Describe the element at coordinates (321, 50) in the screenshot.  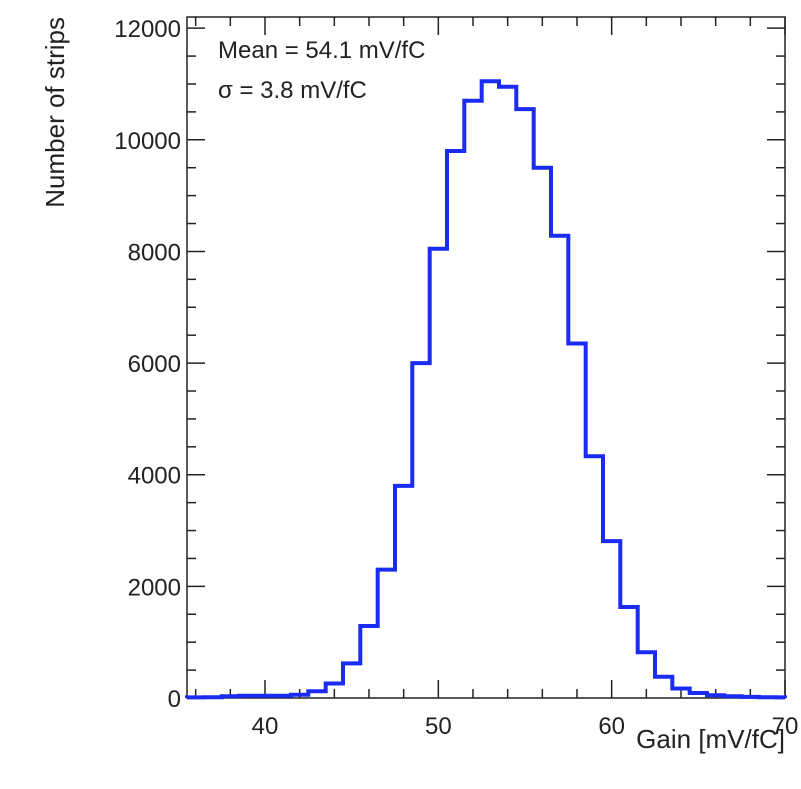
I see `stat-mean: Mean = 54.1 mV/fC` at that location.